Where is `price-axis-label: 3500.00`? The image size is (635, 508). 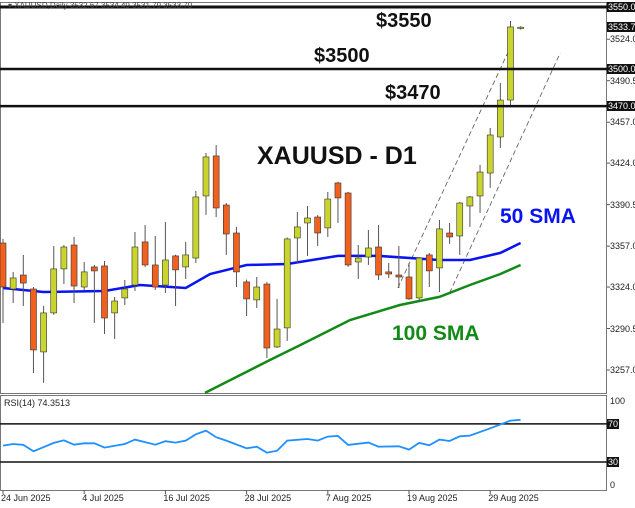
price-axis-label: 3500.00 is located at coordinates (621, 68).